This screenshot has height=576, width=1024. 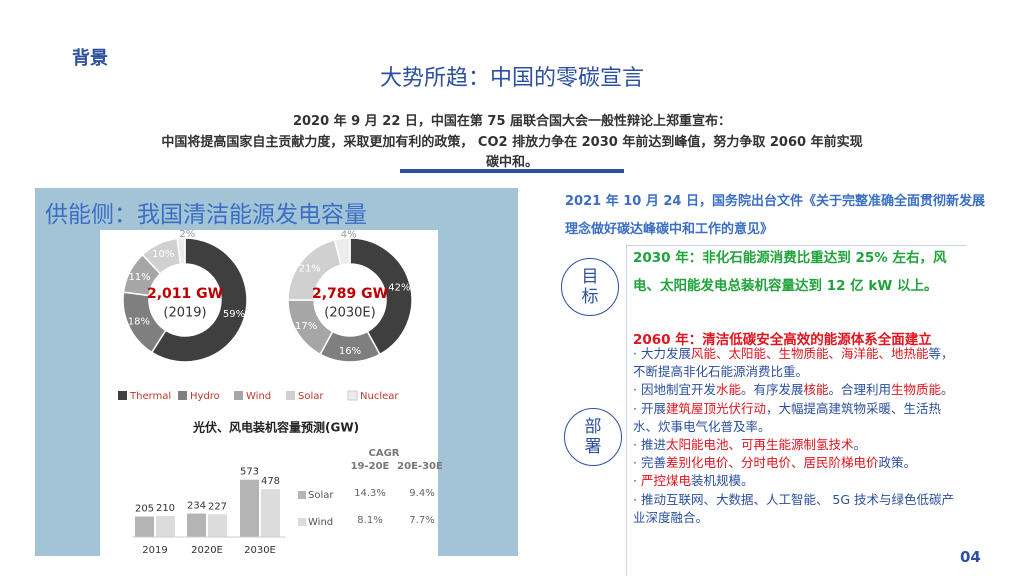 I want to click on cagr-value: 8.1%, so click(x=369, y=520).